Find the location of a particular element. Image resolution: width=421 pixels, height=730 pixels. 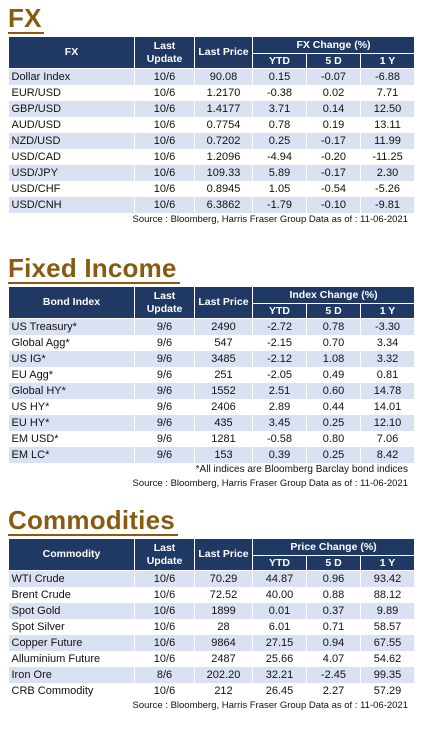

cell-5d: 0.37 is located at coordinates (333, 611).